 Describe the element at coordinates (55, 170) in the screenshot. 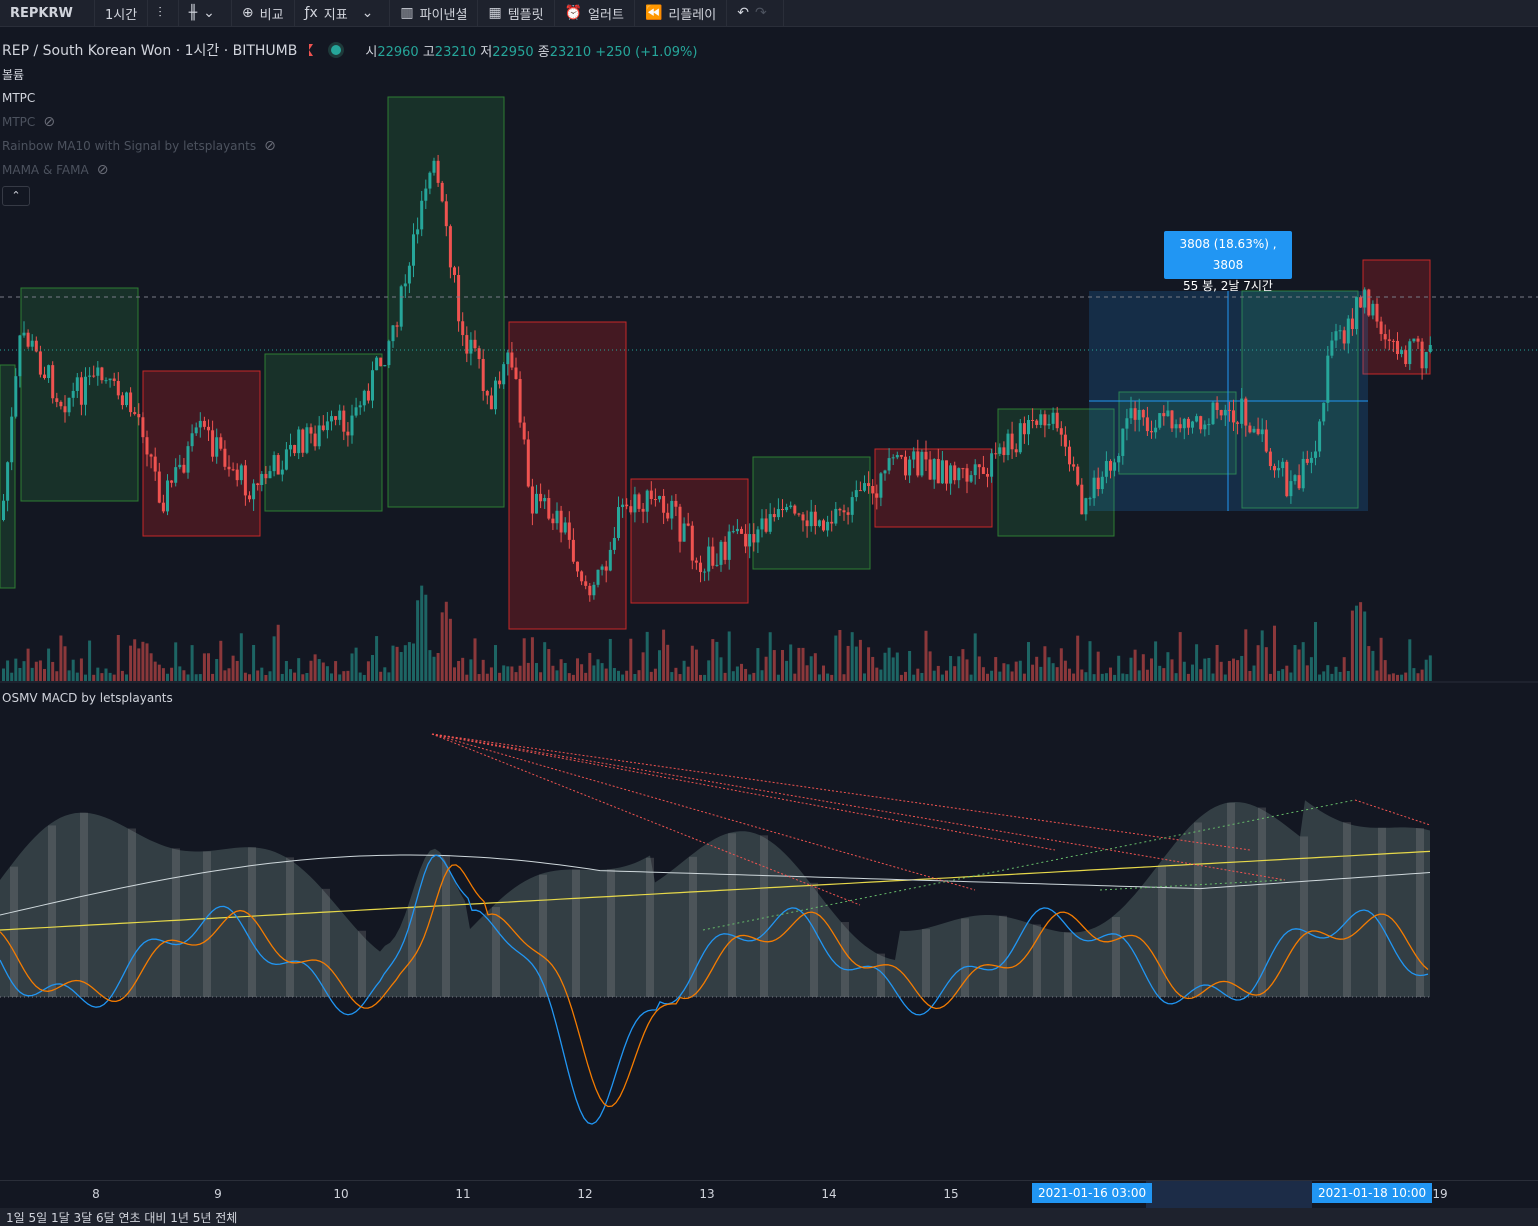

I see `hidden-indicator-3: MAMA & FAMA ⊘` at that location.